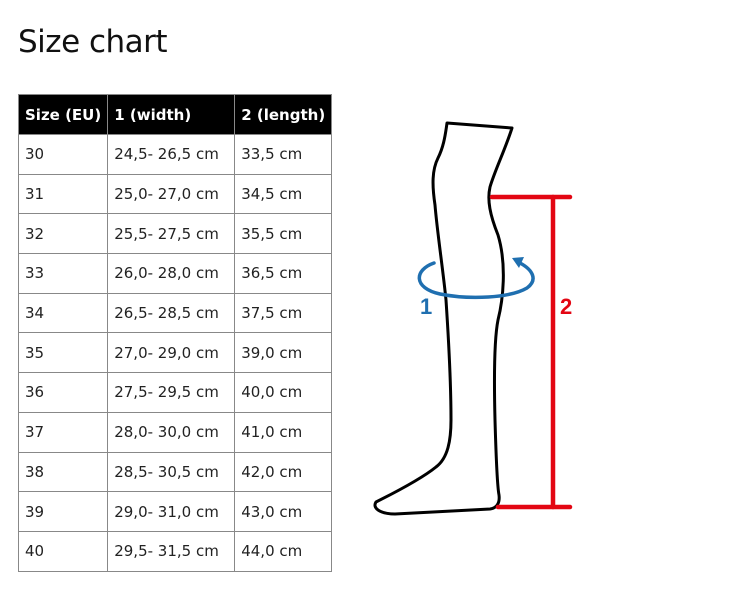  What do you see at coordinates (93, 42) in the screenshot?
I see `page-title: Size chart` at bounding box center [93, 42].